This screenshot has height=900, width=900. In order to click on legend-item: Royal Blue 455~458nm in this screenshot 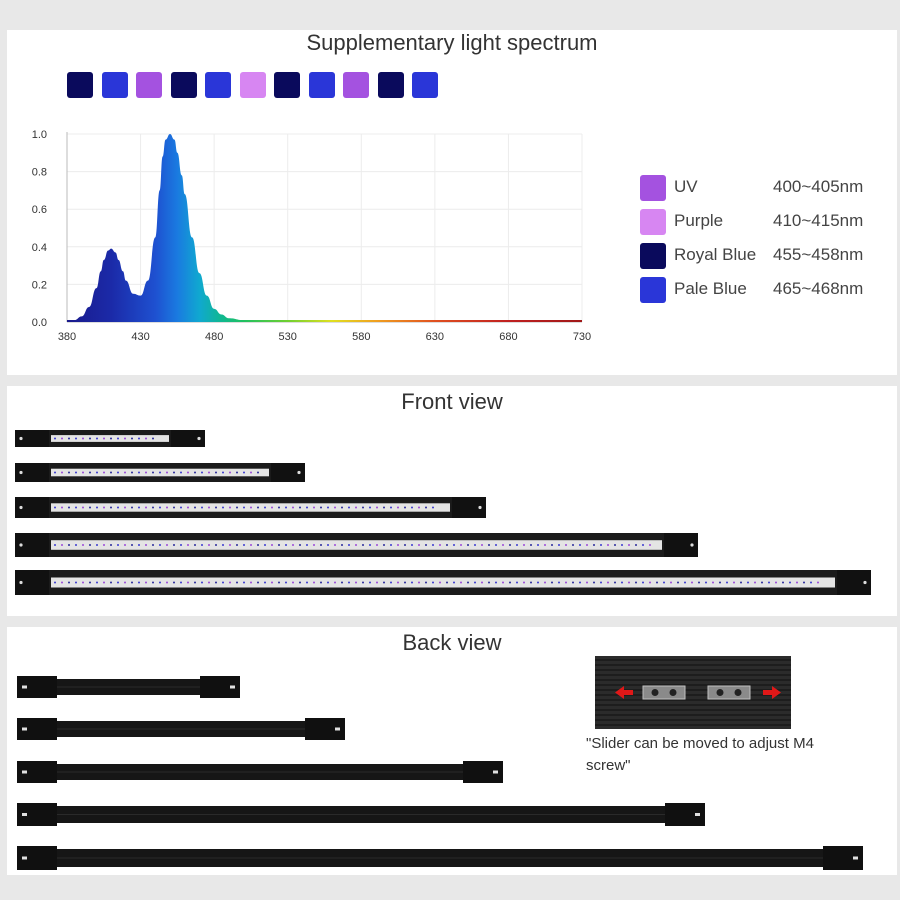, I will do `click(765, 258)`.